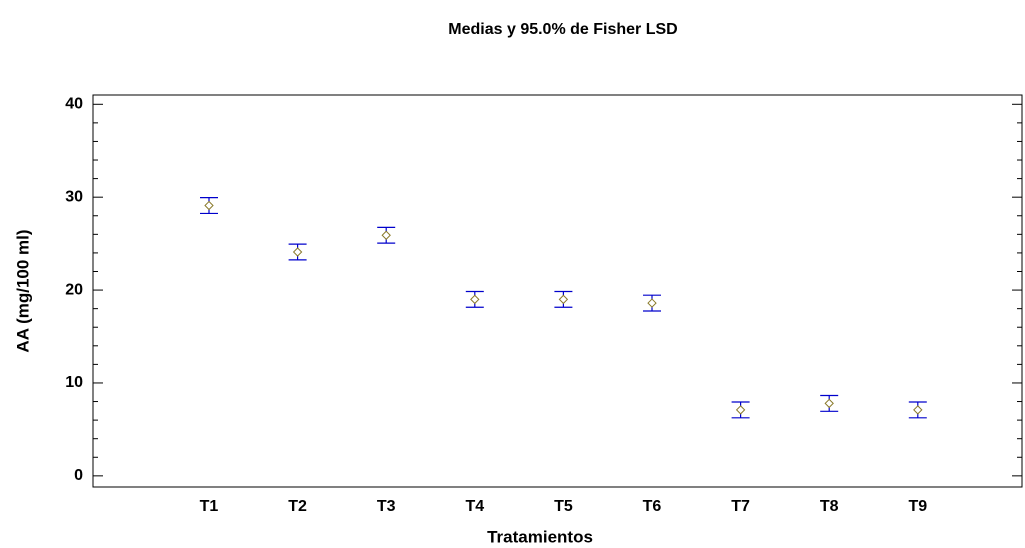 This screenshot has width=1025, height=548. I want to click on x-tick-label: T3, so click(386, 506).